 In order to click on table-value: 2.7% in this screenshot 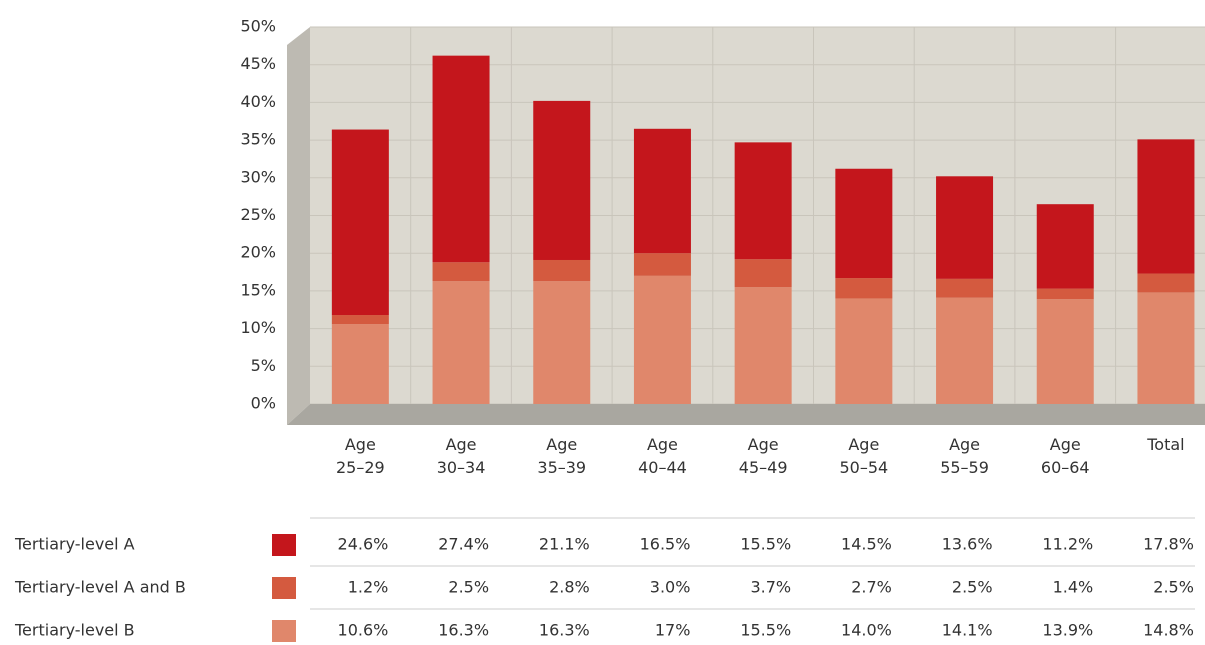, I will do `click(871, 587)`.